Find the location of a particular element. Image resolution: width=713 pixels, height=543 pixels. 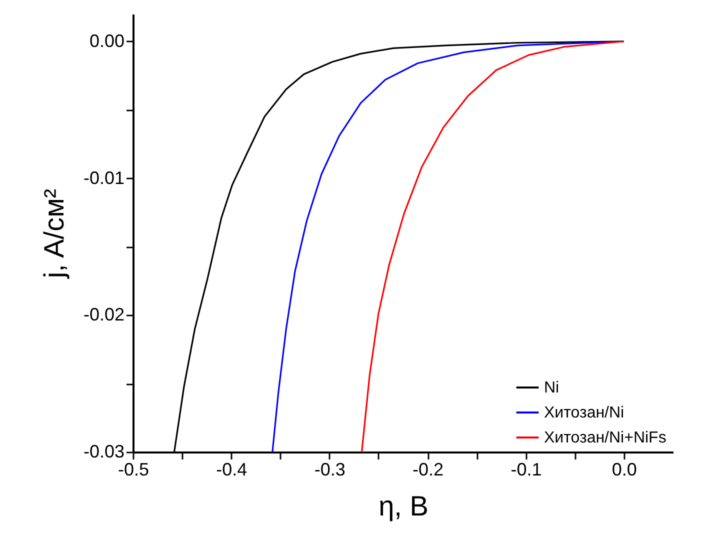

y-axis-title: j, A/см² is located at coordinates (54, 234).